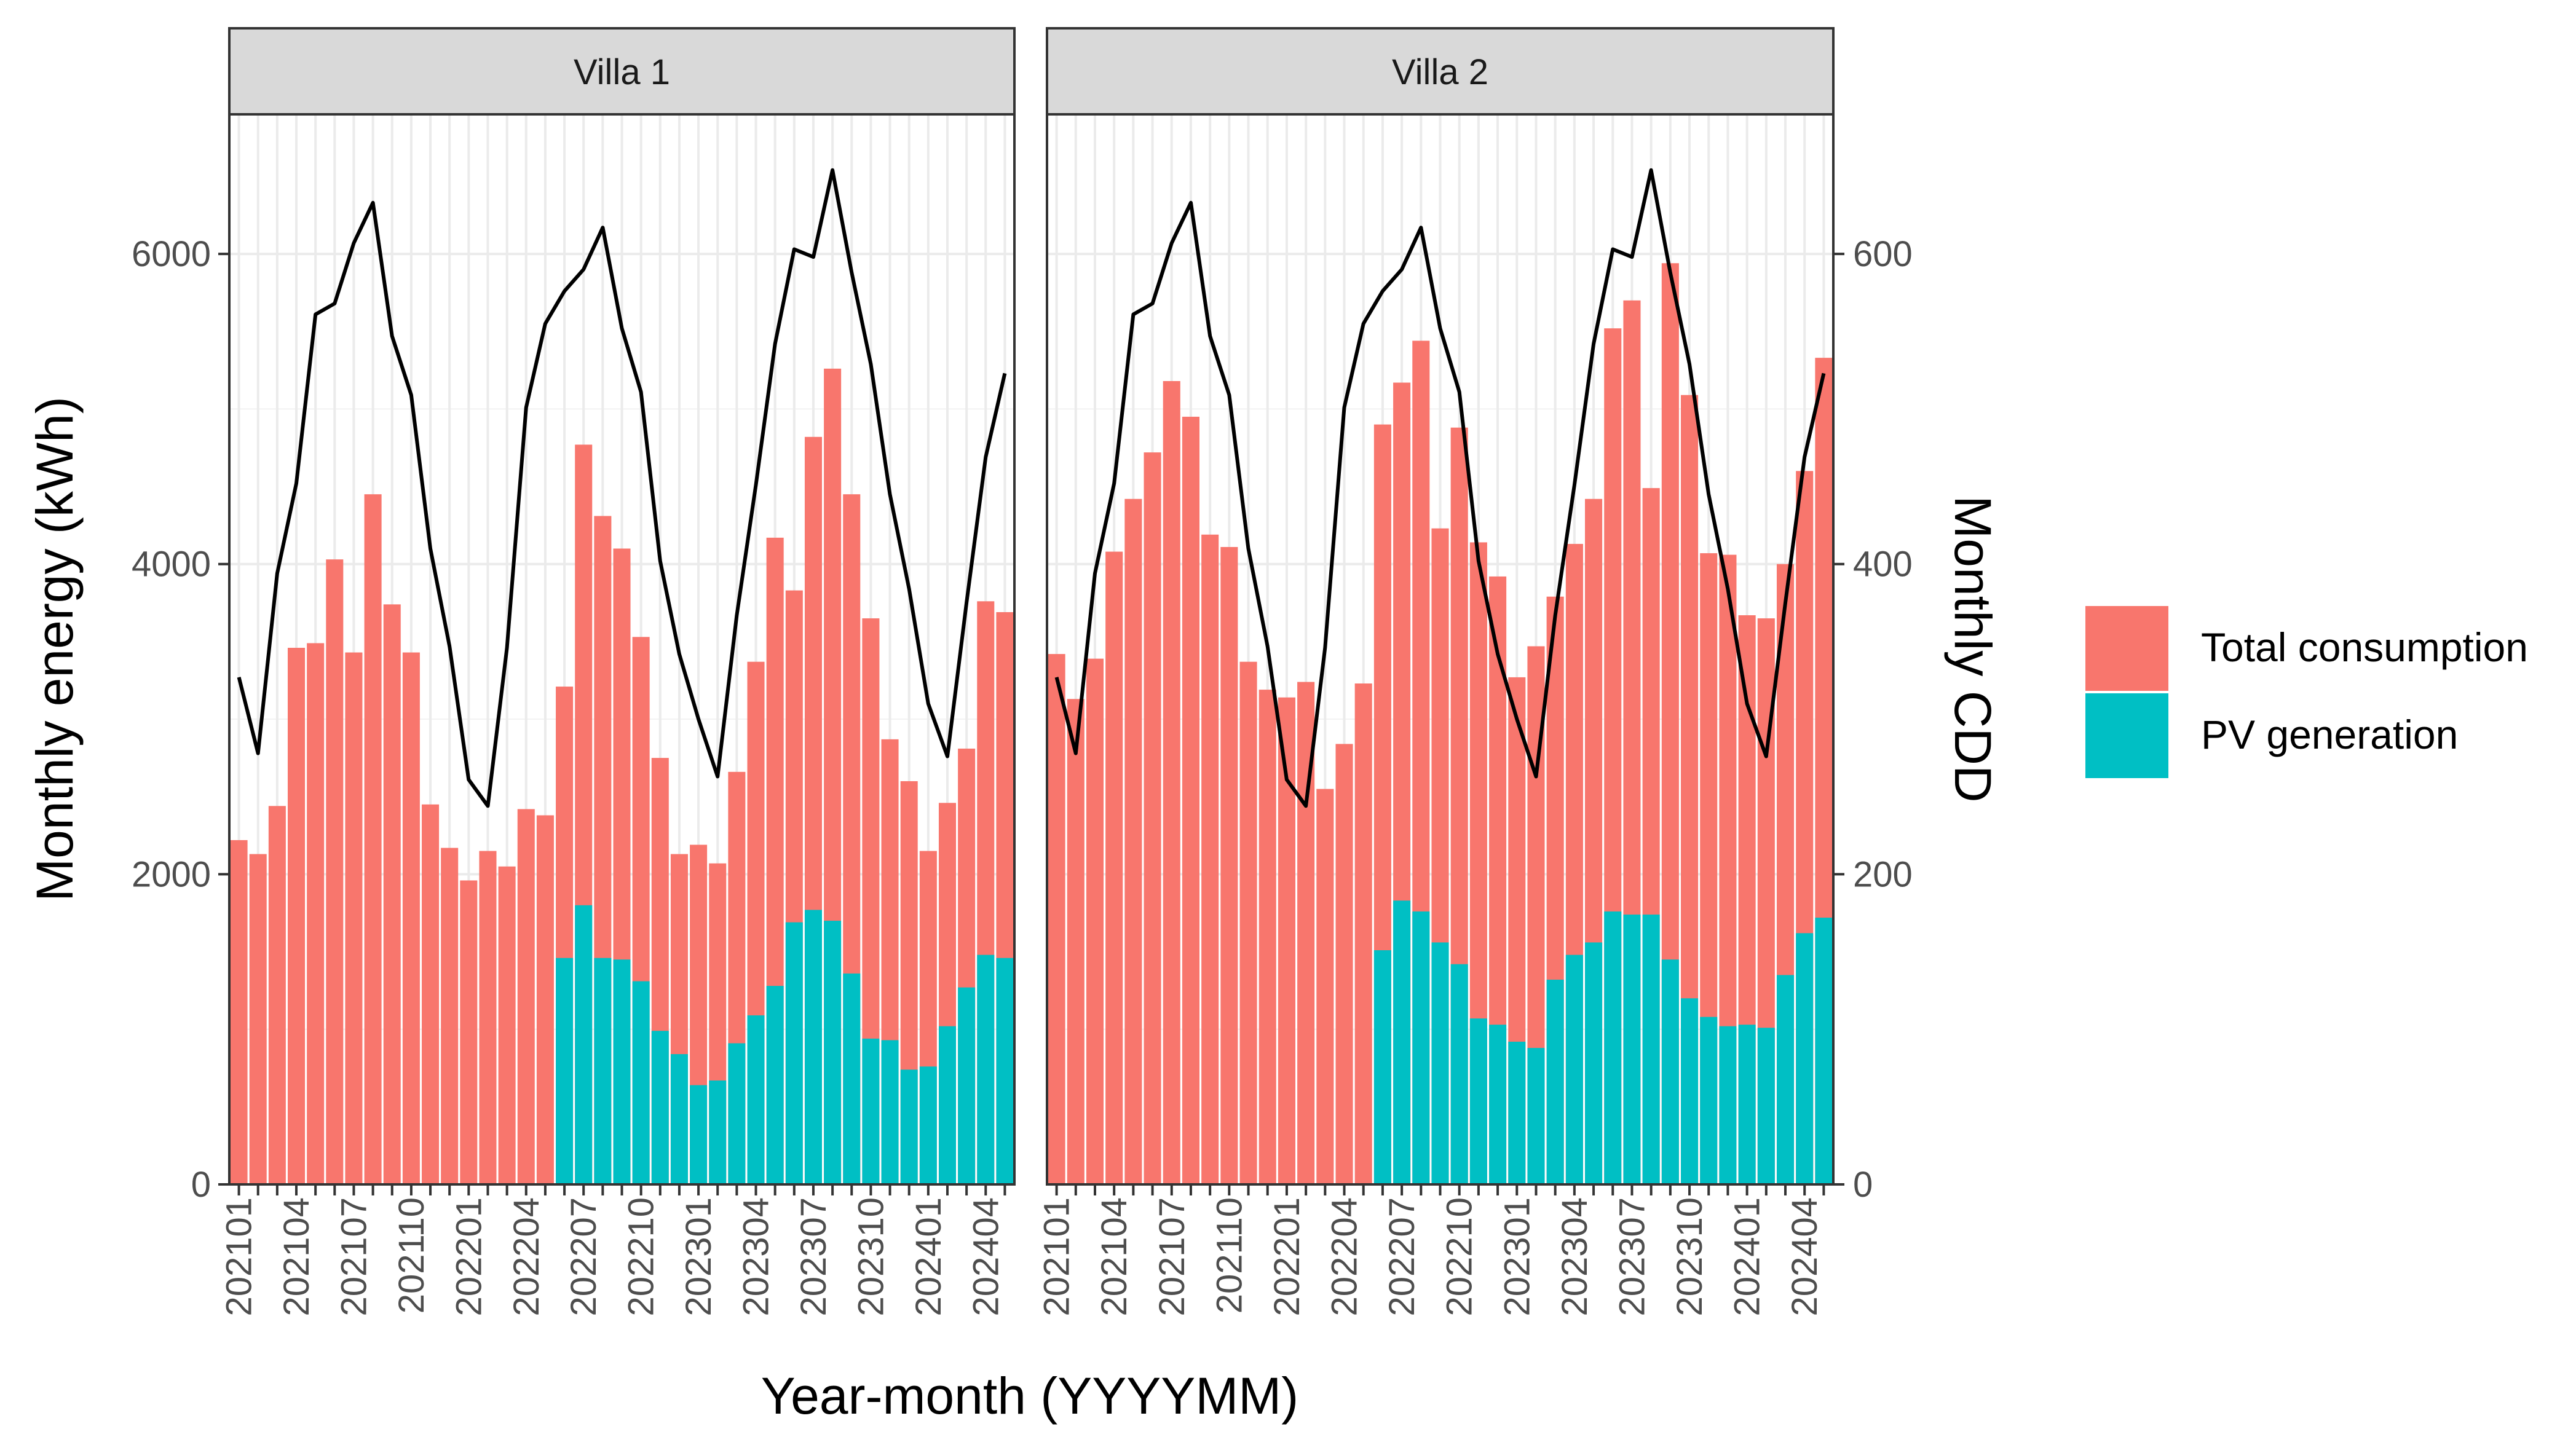 Image resolution: width=2576 pixels, height=1445 pixels. What do you see at coordinates (814, 1257) in the screenshot?
I see `x-tick-label: 202307` at bounding box center [814, 1257].